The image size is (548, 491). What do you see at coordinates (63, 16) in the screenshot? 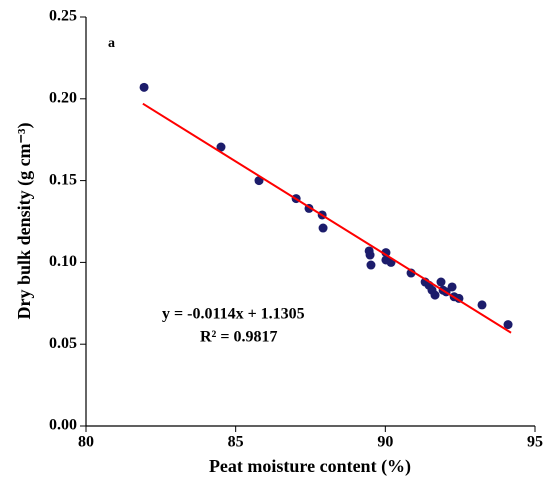
I see `y-tick-label: 0.25` at bounding box center [63, 16].